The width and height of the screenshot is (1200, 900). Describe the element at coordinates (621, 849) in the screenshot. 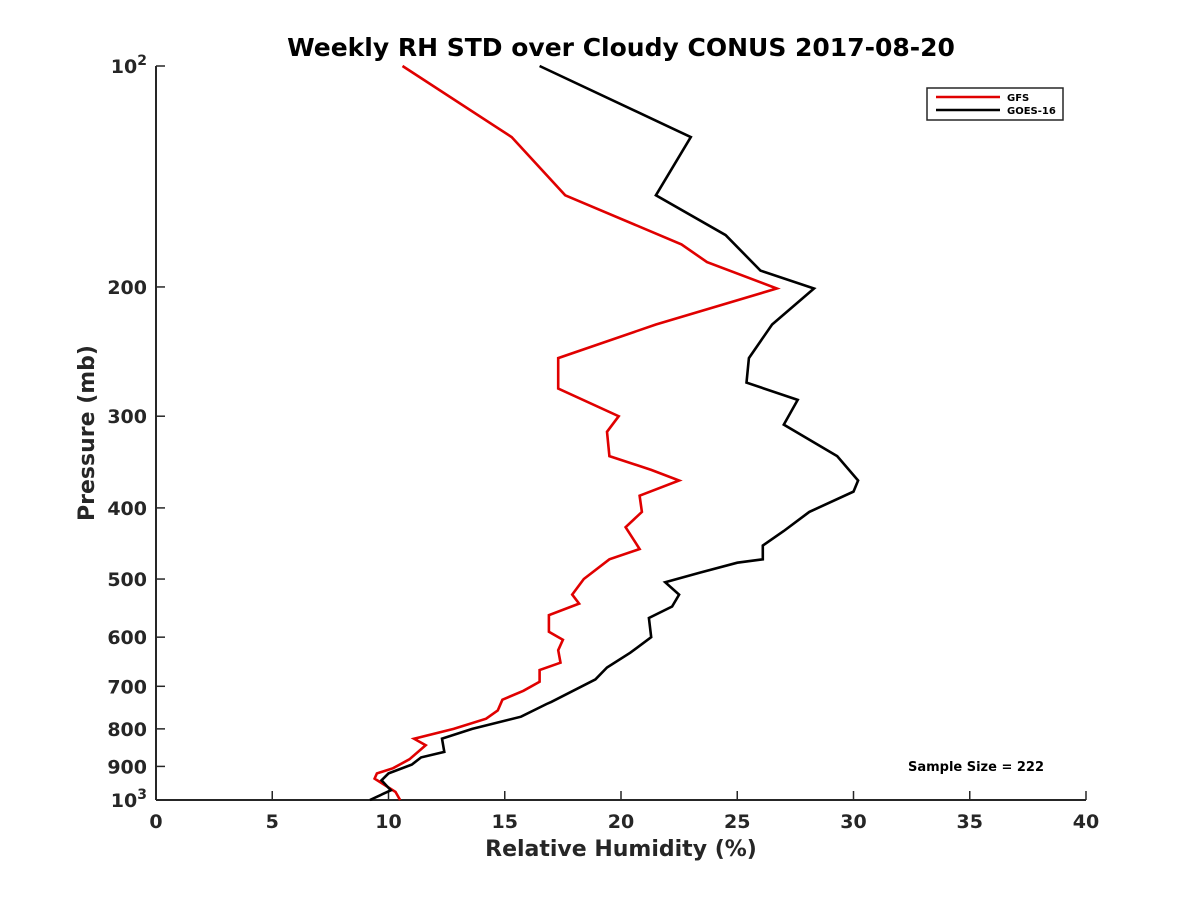

I see `x-axis-label: Relative Humidity (%)` at that location.